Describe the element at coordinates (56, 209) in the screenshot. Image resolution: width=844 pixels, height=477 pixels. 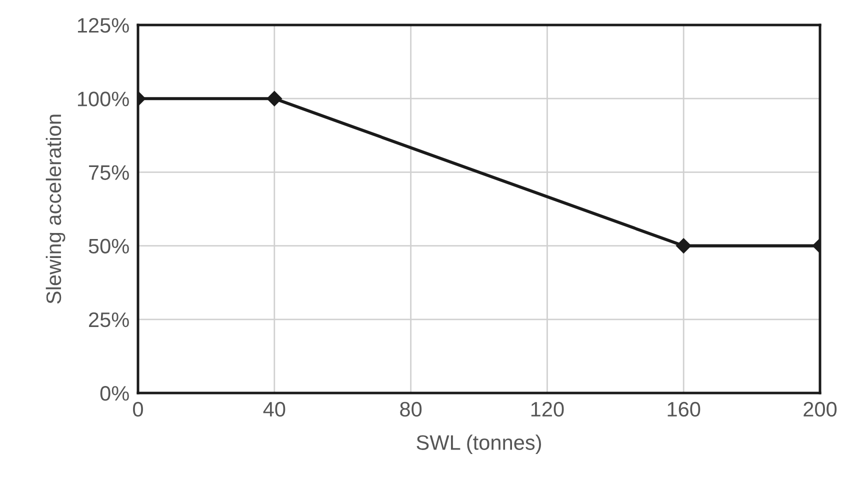
I see `y-axis-title: Slewing acceleration` at that location.